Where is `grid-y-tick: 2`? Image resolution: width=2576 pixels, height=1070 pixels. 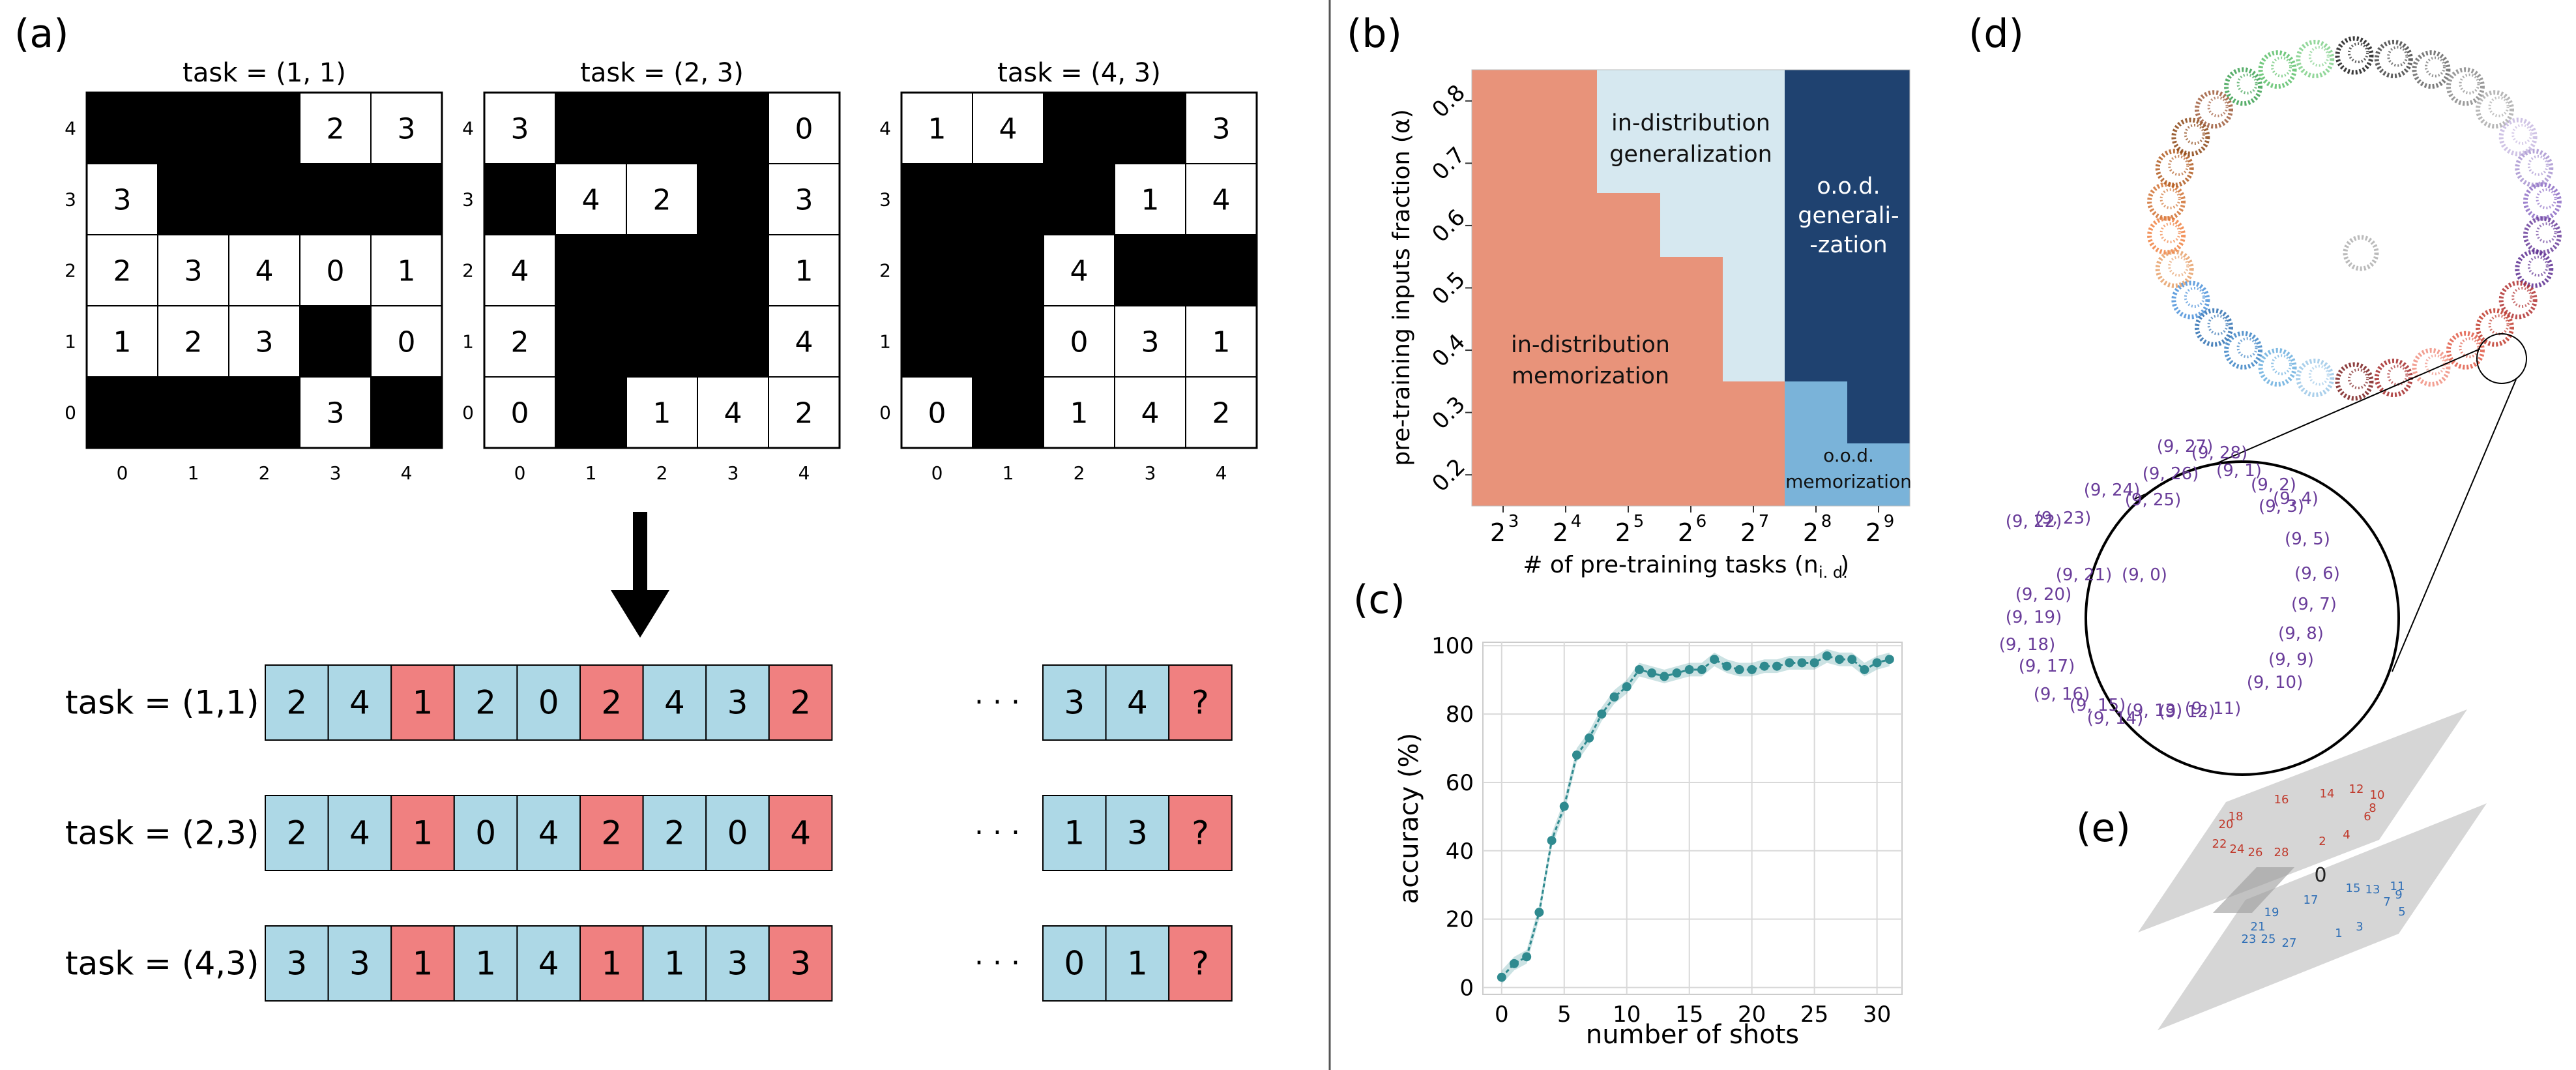
grid-y-tick: 2 is located at coordinates (885, 271).